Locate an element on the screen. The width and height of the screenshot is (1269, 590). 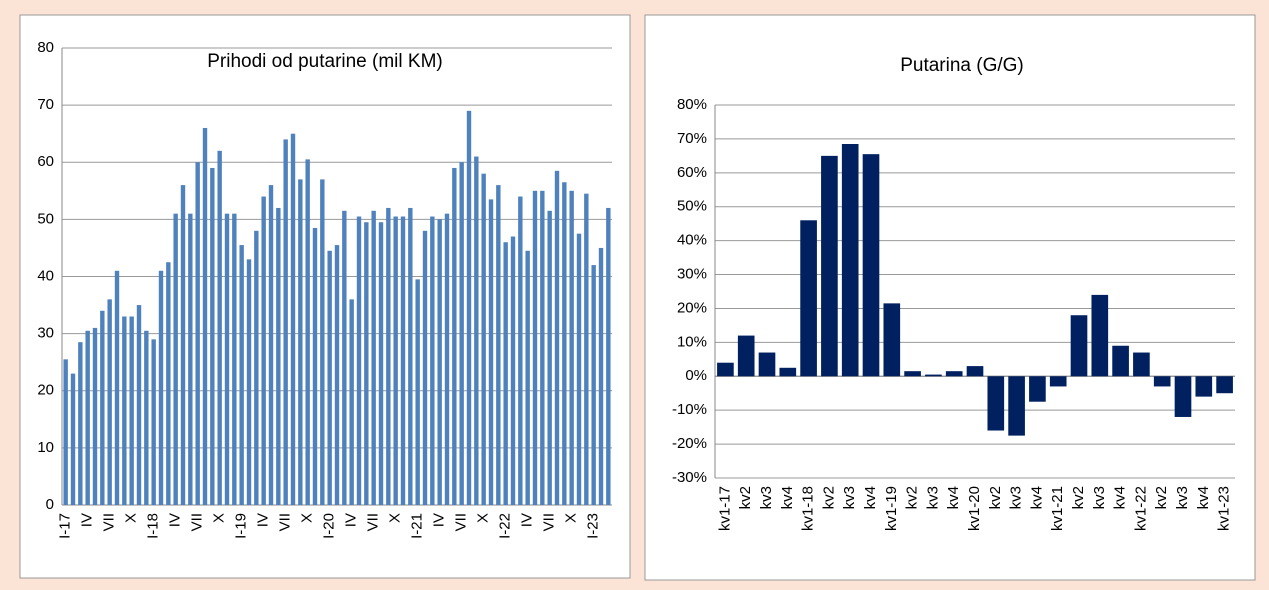
y-tick-label: 60% is located at coordinates (692, 172).